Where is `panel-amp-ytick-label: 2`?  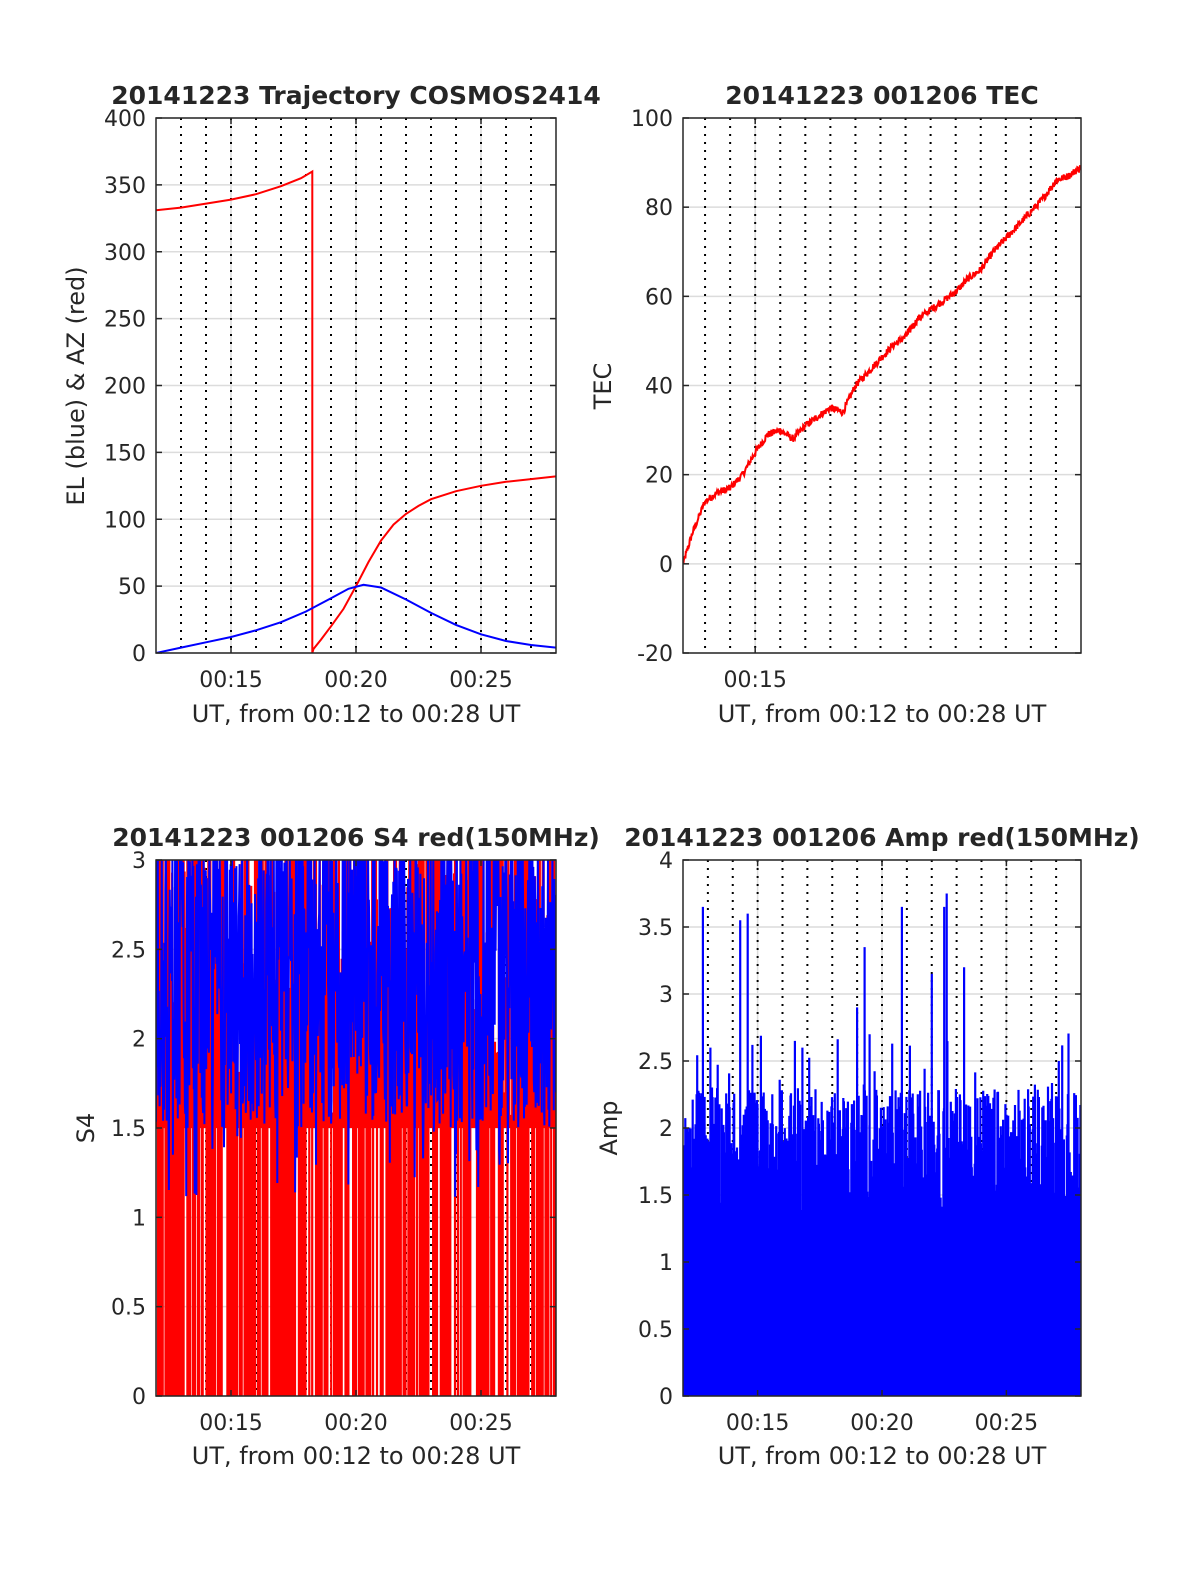
panel-amp-ytick-label: 2 is located at coordinates (666, 1129).